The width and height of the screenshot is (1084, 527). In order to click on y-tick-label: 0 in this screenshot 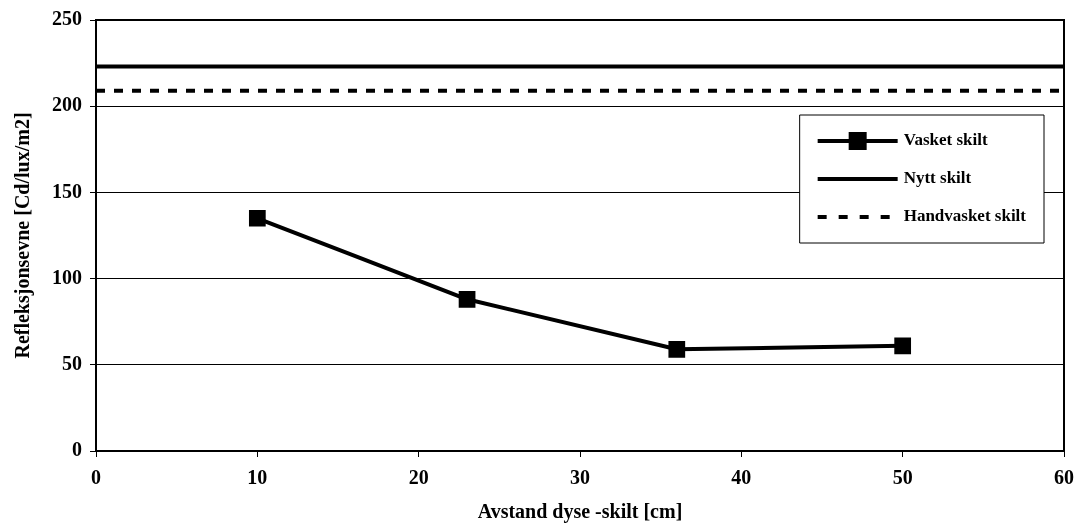, I will do `click(77, 449)`.